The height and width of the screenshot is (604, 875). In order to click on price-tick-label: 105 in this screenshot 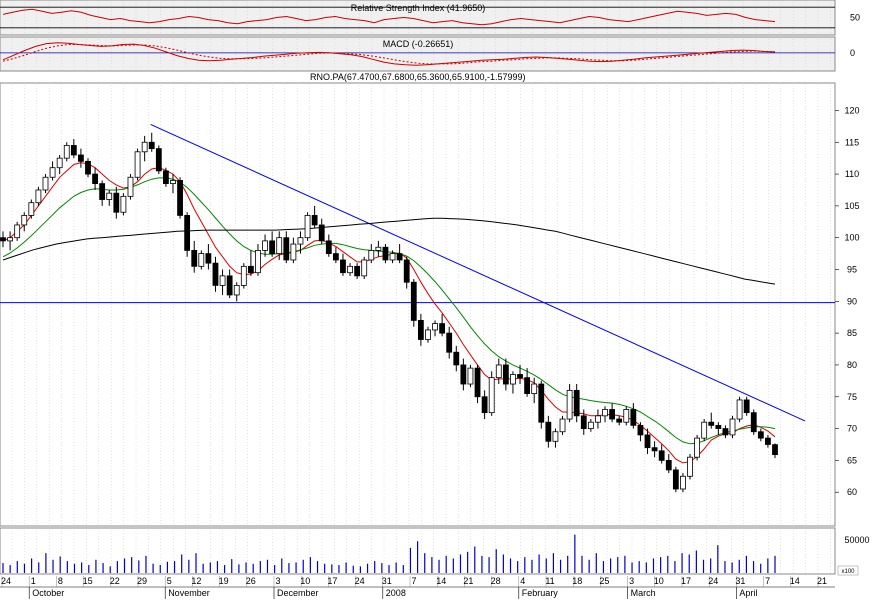, I will do `click(851, 206)`.